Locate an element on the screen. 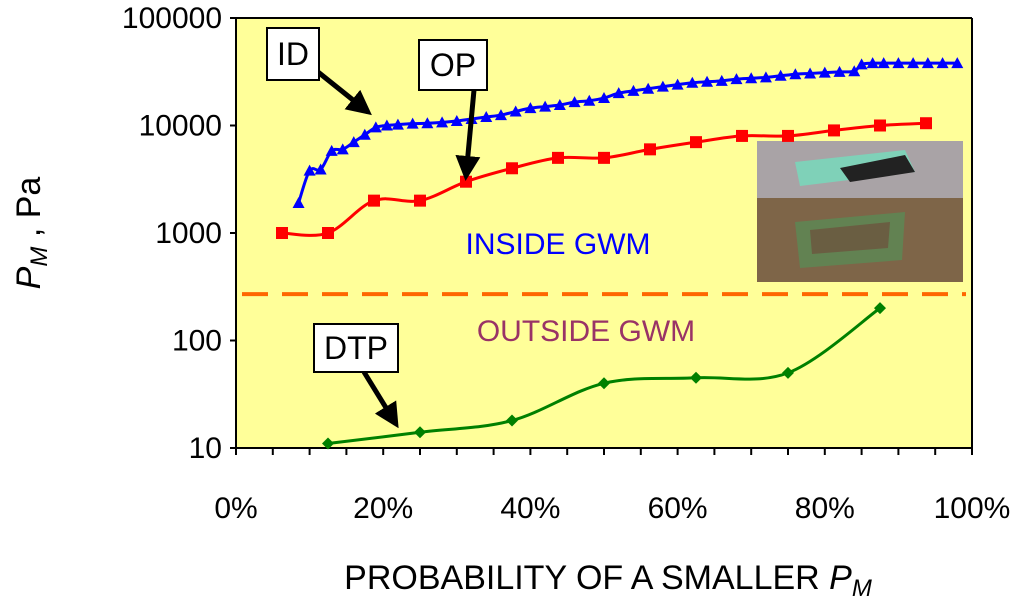 The width and height of the screenshot is (1024, 599). x-tick-label: 60% is located at coordinates (678, 508).